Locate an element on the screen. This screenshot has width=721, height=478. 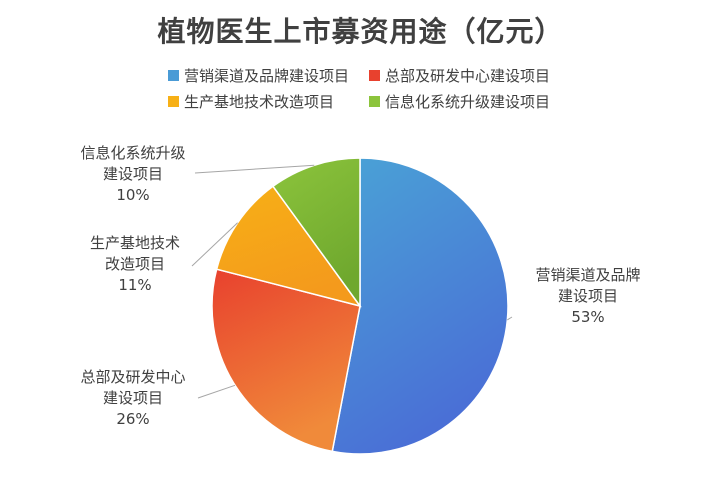
legend-label-marketing: 营销渠道及品牌建设项目 is located at coordinates (267, 76).